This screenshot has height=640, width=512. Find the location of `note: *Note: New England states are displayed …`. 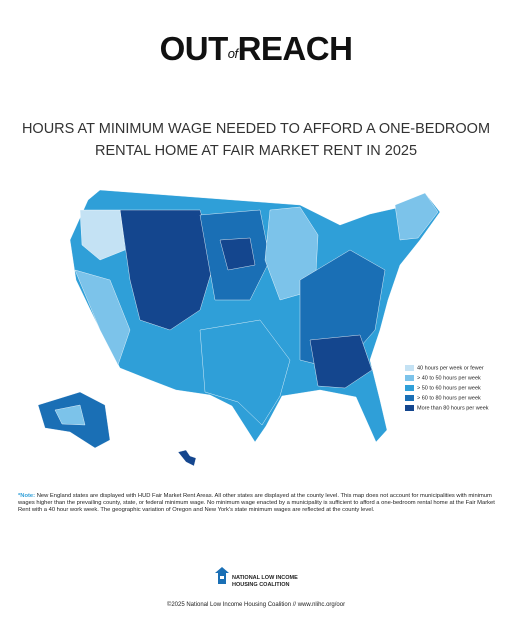

note: *Note: New England states are displayed … is located at coordinates (257, 504).